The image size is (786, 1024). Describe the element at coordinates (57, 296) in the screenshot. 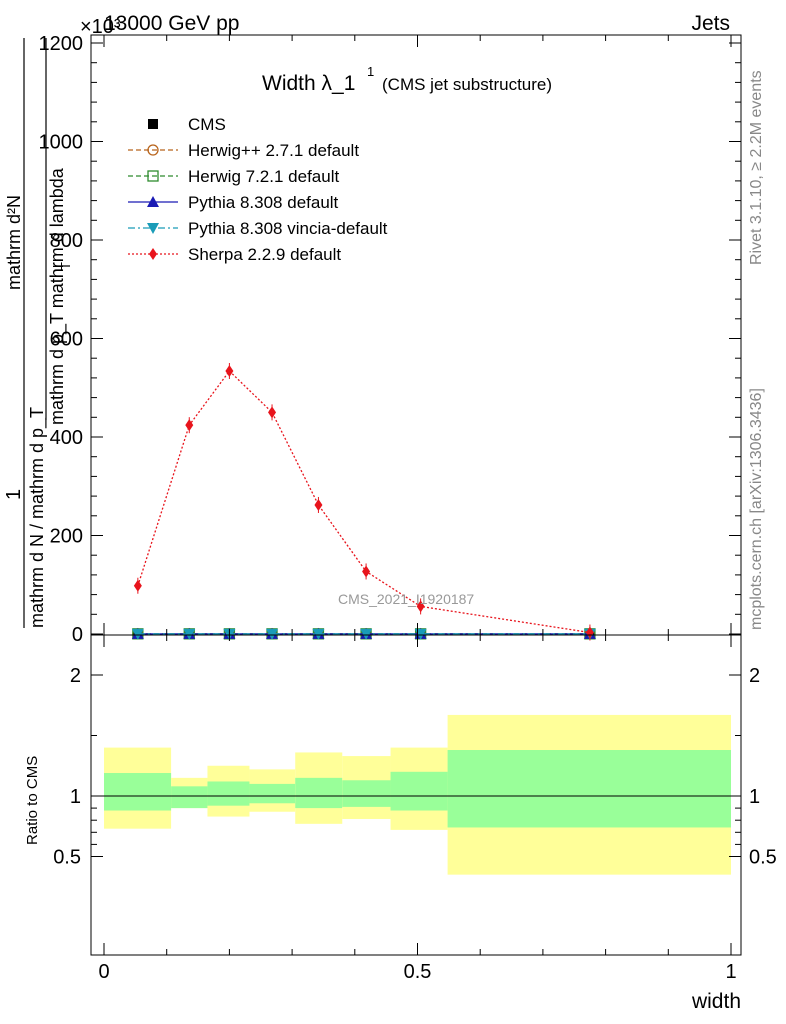

I see `y-label-inner-denominator: mathrm d p_T mathrm d lambda` at that location.